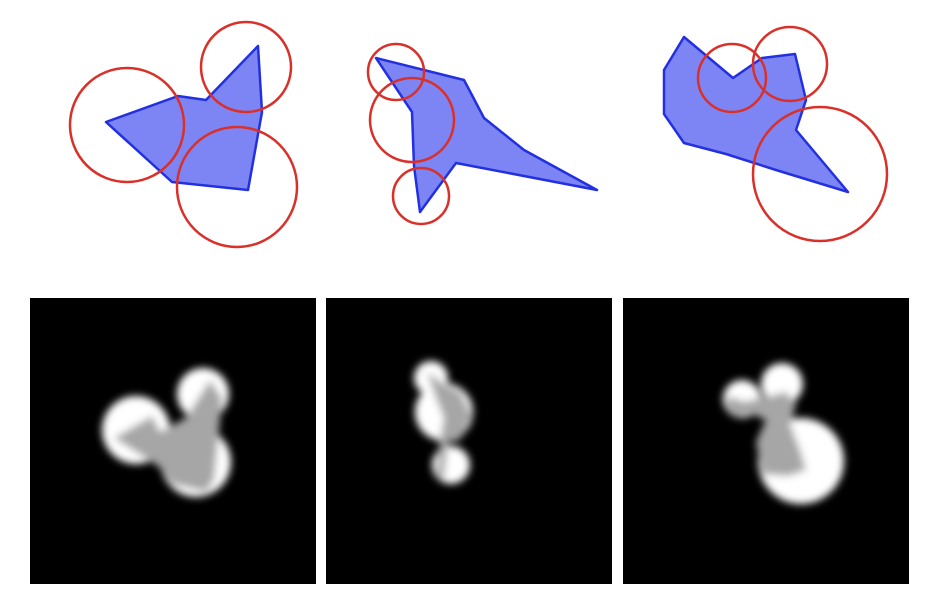  I want to click on circle-3a, so click(732, 78).